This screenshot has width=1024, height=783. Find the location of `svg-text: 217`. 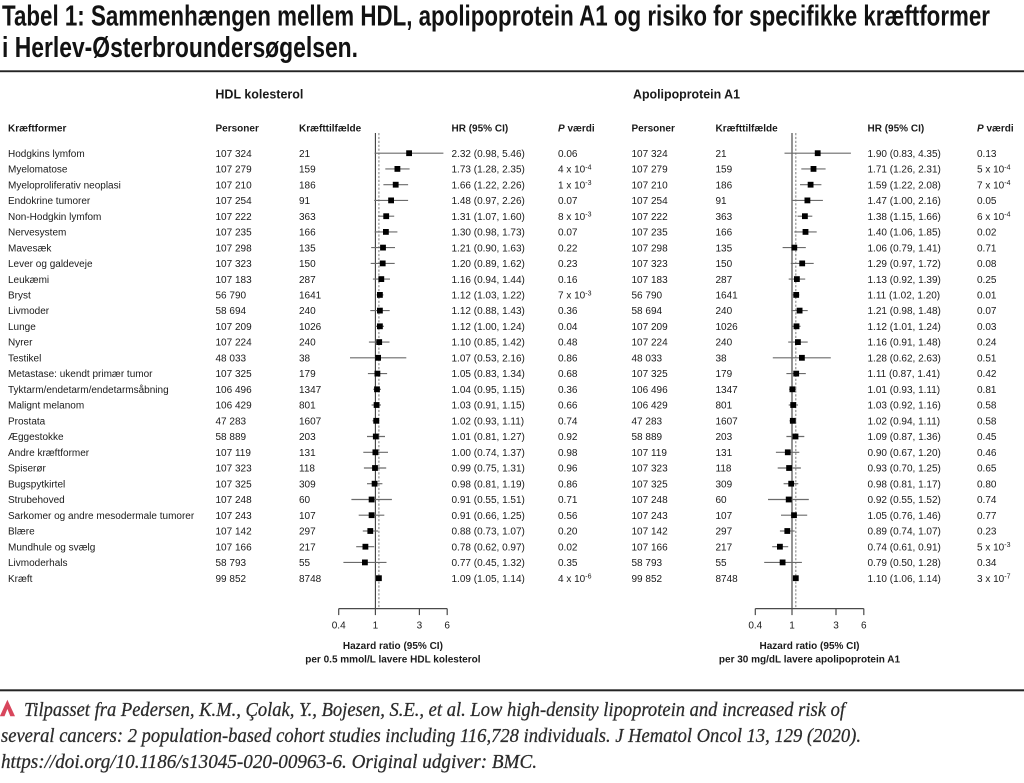

svg-text: 217 is located at coordinates (724, 547).